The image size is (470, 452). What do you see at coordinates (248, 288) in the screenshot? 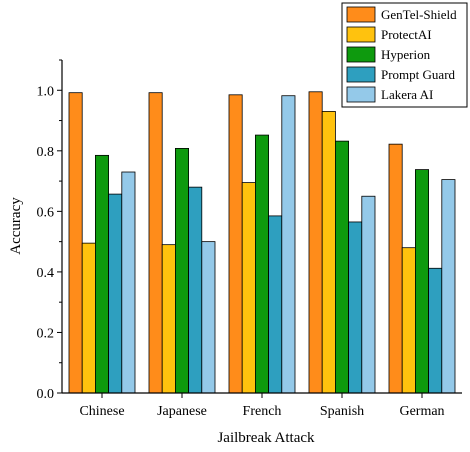
I see `bar-protectai-french` at bounding box center [248, 288].